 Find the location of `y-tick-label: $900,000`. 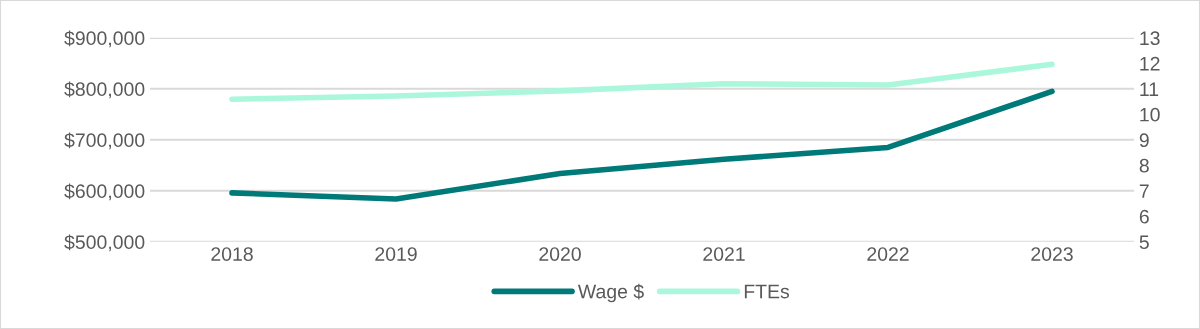

y-tick-label: $900,000 is located at coordinates (104, 39).